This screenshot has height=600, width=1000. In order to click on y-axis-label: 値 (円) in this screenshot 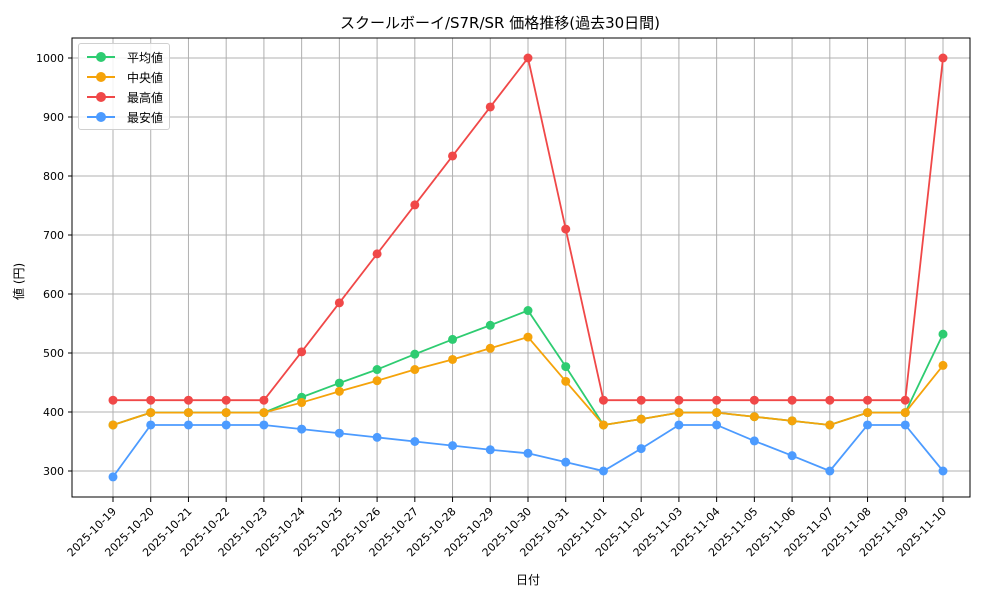, I will do `click(19, 281)`.